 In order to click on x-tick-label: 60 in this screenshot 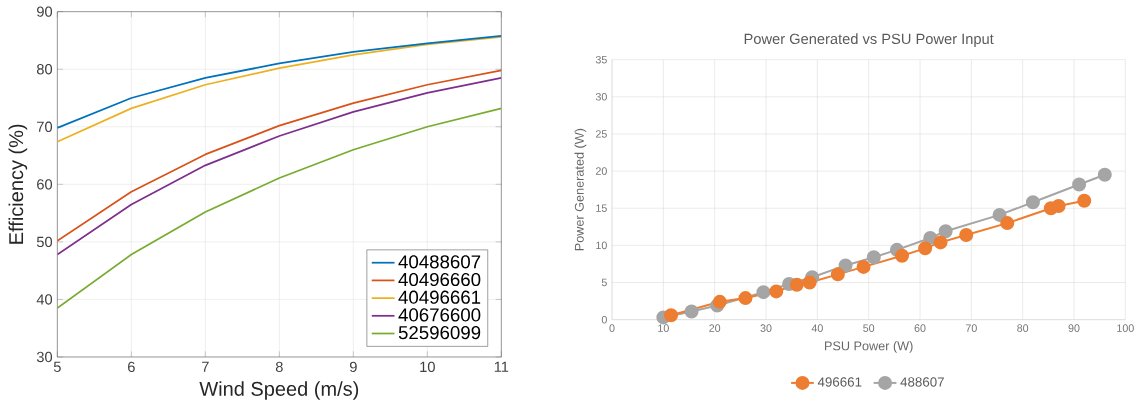, I will do `click(920, 328)`.